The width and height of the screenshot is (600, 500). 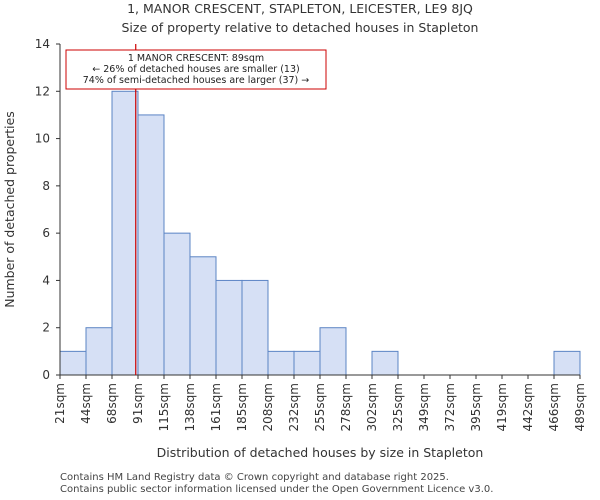 What do you see at coordinates (190, 407) in the screenshot?
I see `x-tick-label-5: 138sqm` at bounding box center [190, 407].